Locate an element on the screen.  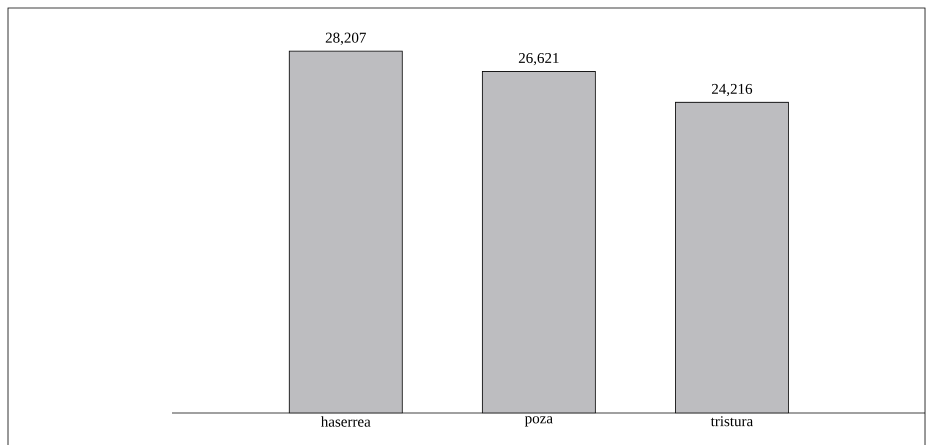
data-label: 24,216 is located at coordinates (732, 90).